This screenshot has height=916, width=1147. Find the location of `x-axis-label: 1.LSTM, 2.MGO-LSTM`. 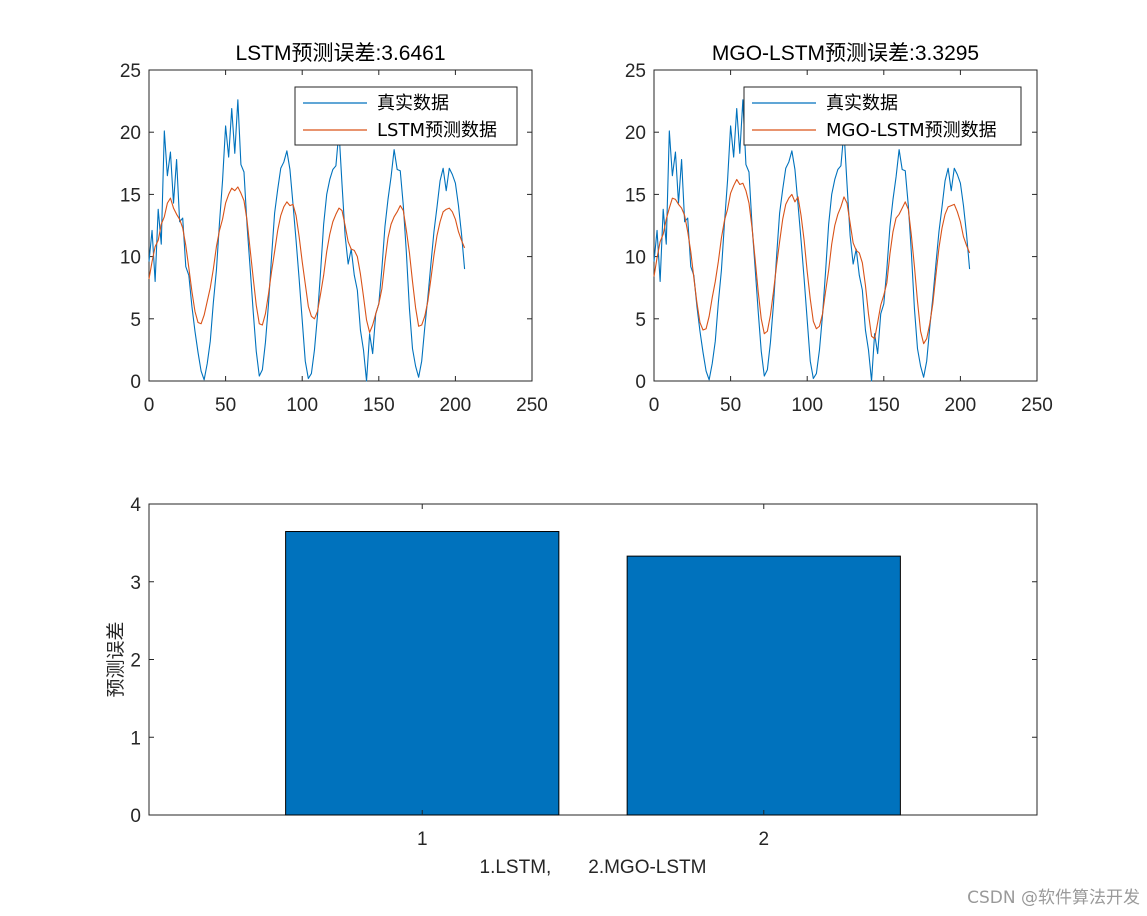

x-axis-label: 1.LSTM, 2.MGO-LSTM is located at coordinates (593, 867).